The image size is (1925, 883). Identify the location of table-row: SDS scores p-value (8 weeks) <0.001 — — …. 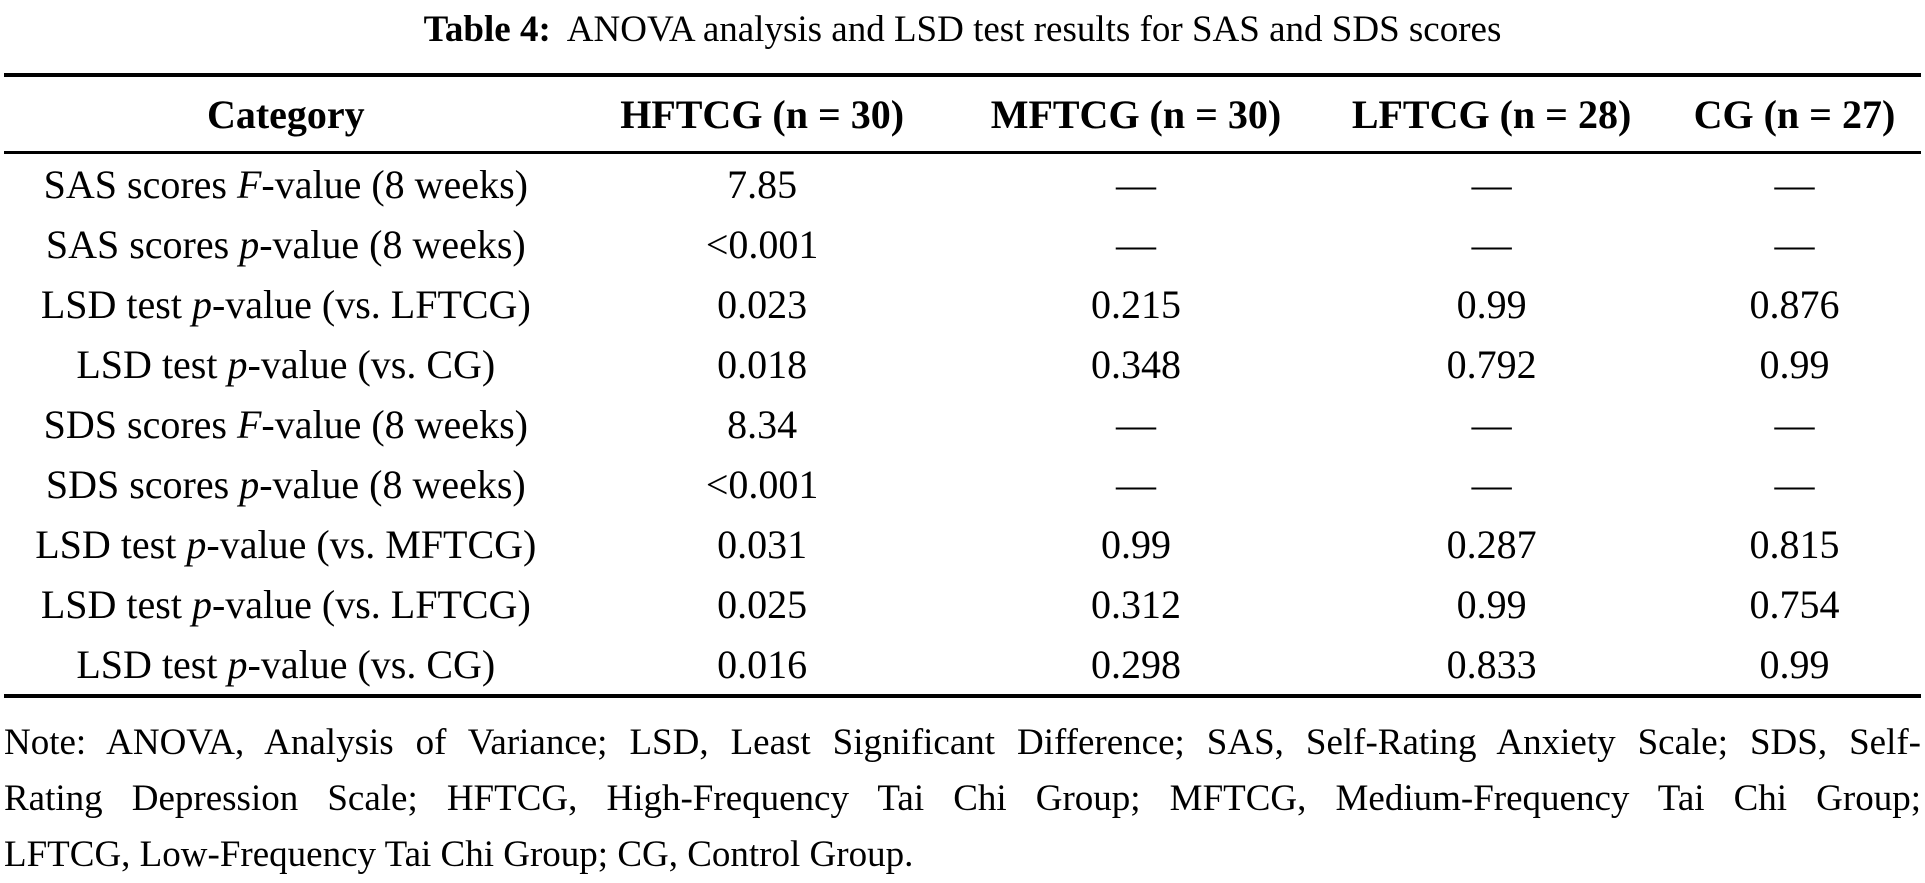
(962, 484).